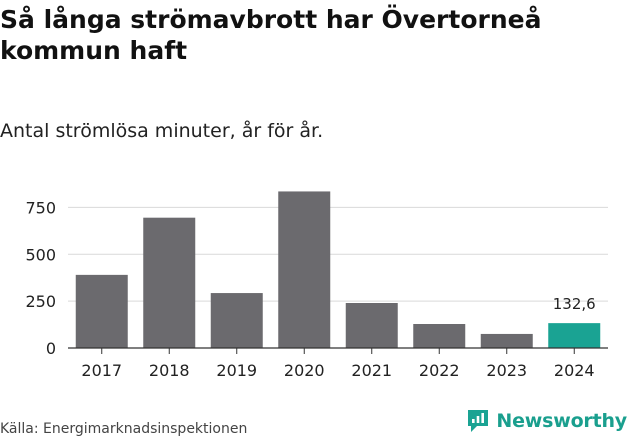 This screenshot has height=439, width=631. I want to click on y-tick-label: 0, so click(51, 348).